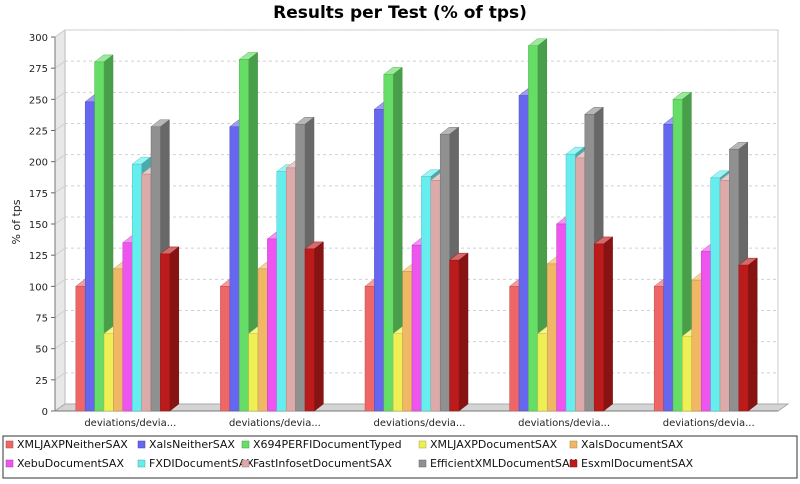 This screenshot has width=800, height=484. I want to click on legend-item: X694PERFIDocumentTyped, so click(321, 444).